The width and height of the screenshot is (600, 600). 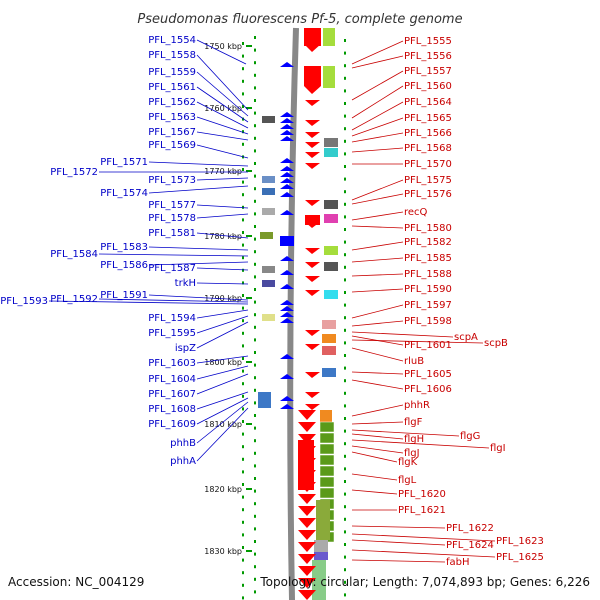 I want to click on reverse-gene-label: PFL_1590, so click(x=428, y=289).